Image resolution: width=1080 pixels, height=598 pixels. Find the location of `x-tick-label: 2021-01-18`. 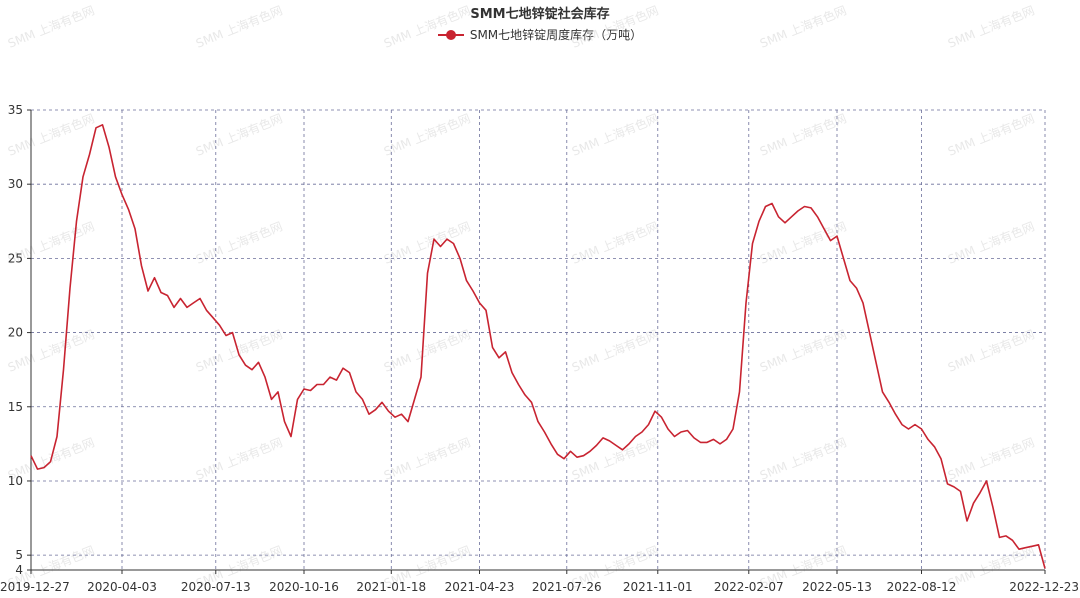

x-tick-label: 2021-01-18 is located at coordinates (391, 587).